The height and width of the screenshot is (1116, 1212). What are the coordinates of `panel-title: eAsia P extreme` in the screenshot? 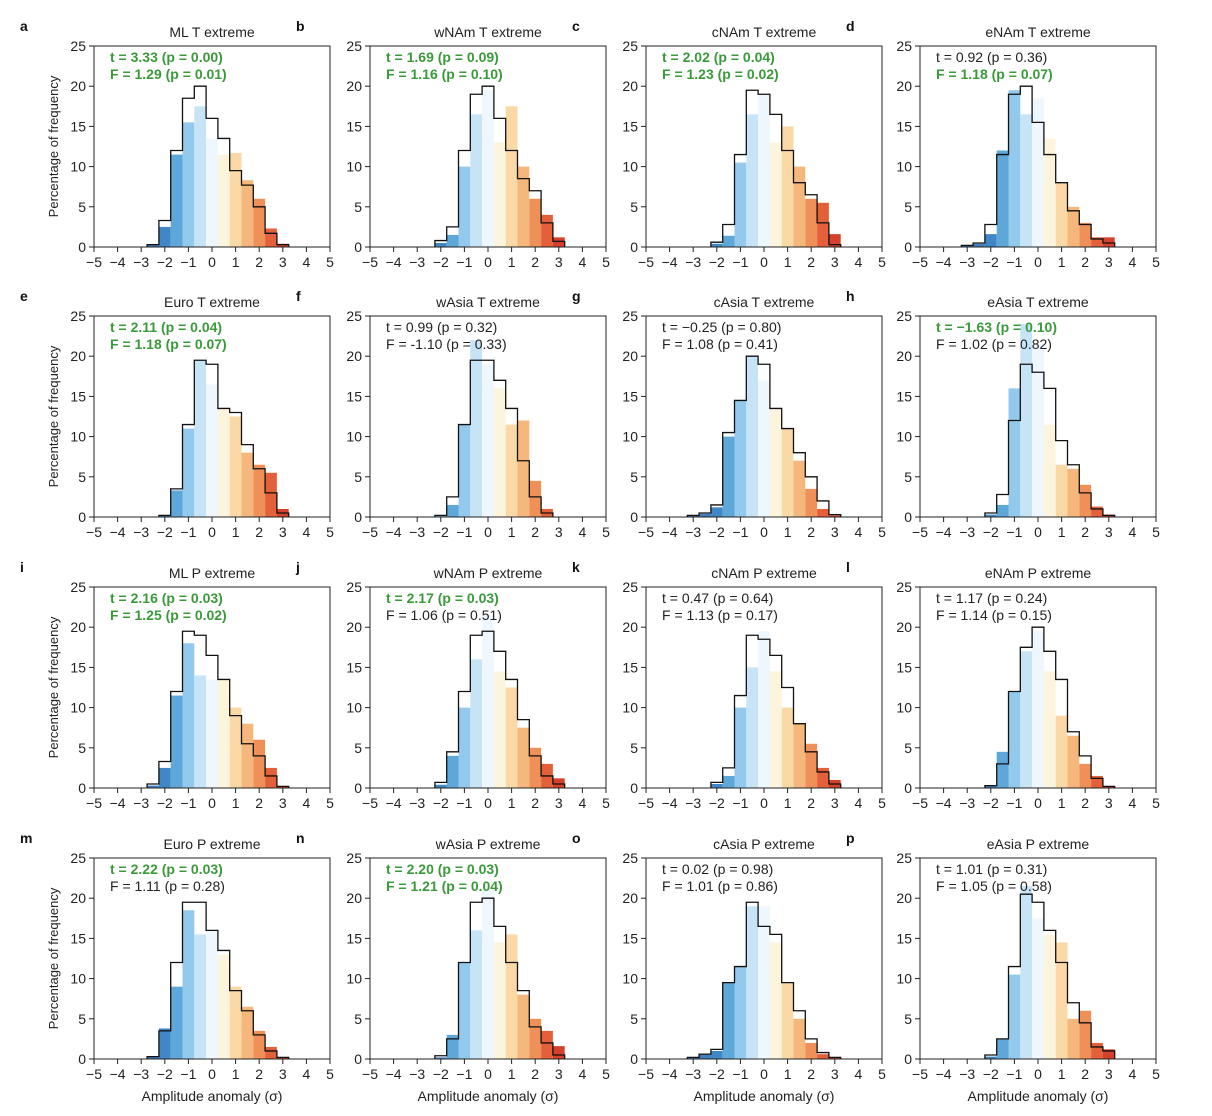 It's located at (1038, 844).